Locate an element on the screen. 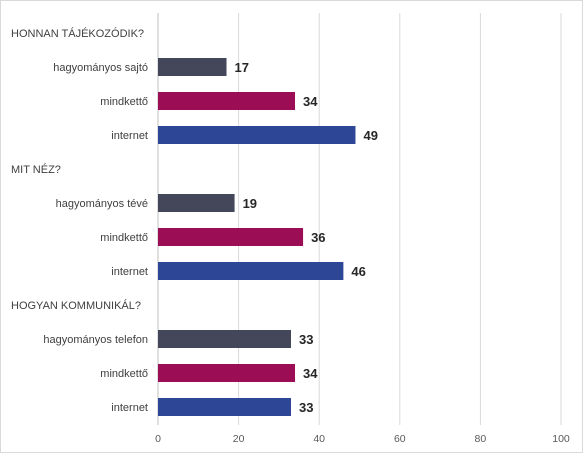 This screenshot has height=453, width=583. x-tick-label: 100 is located at coordinates (561, 439).